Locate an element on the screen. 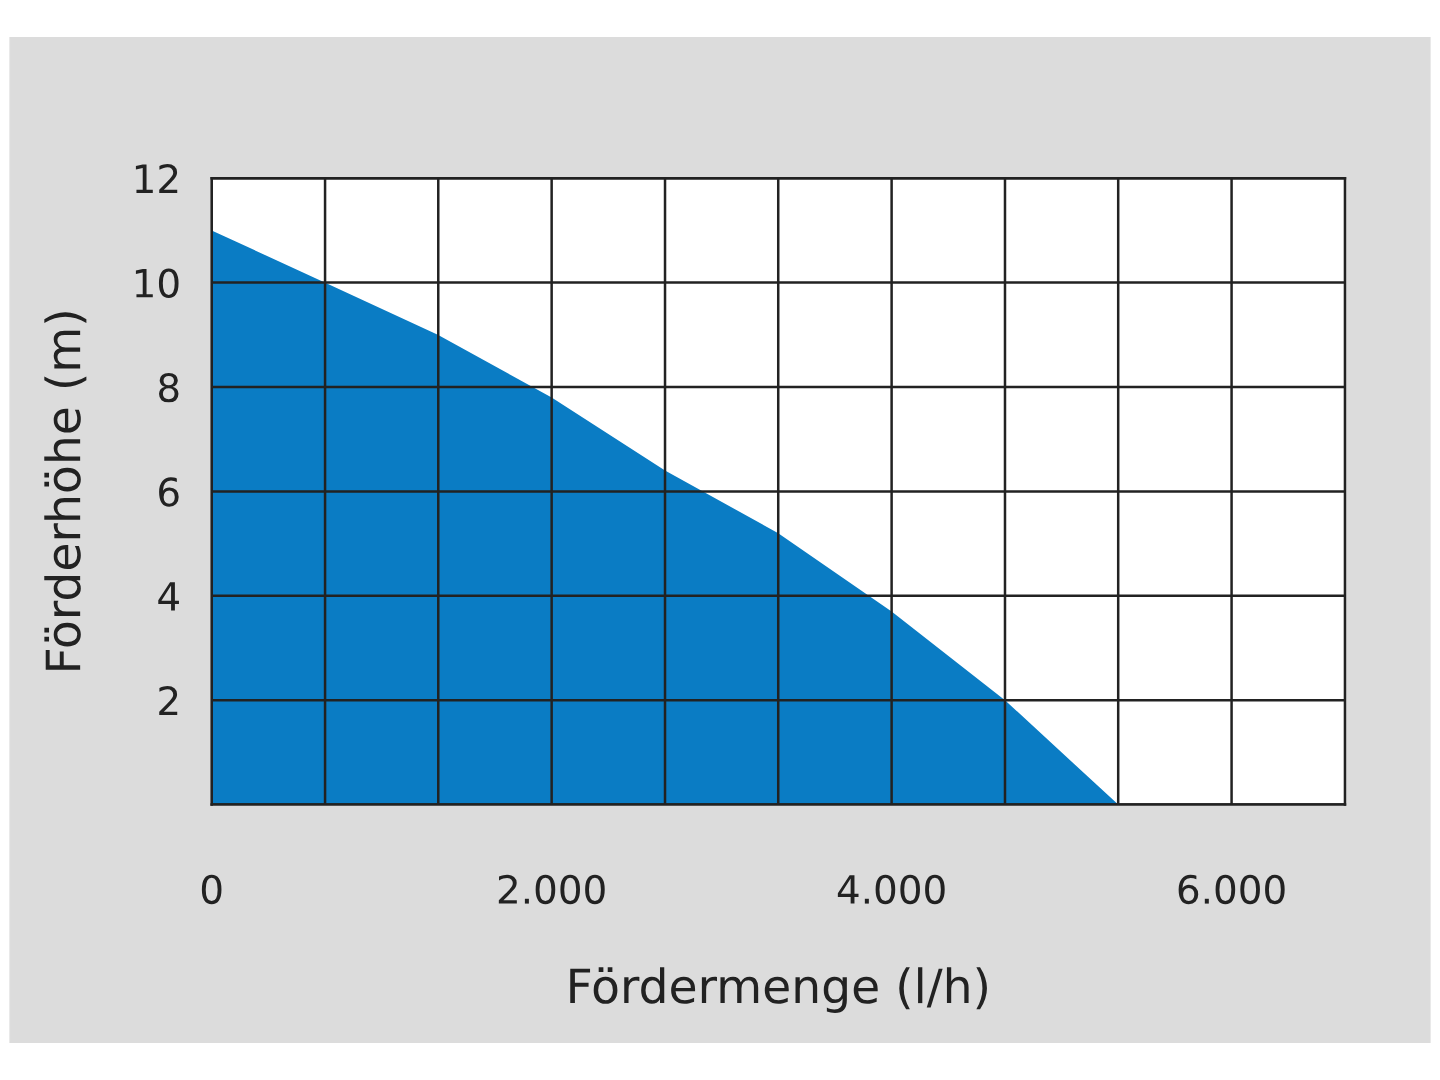  x-tick-label: 6.000 is located at coordinates (1231, 889).